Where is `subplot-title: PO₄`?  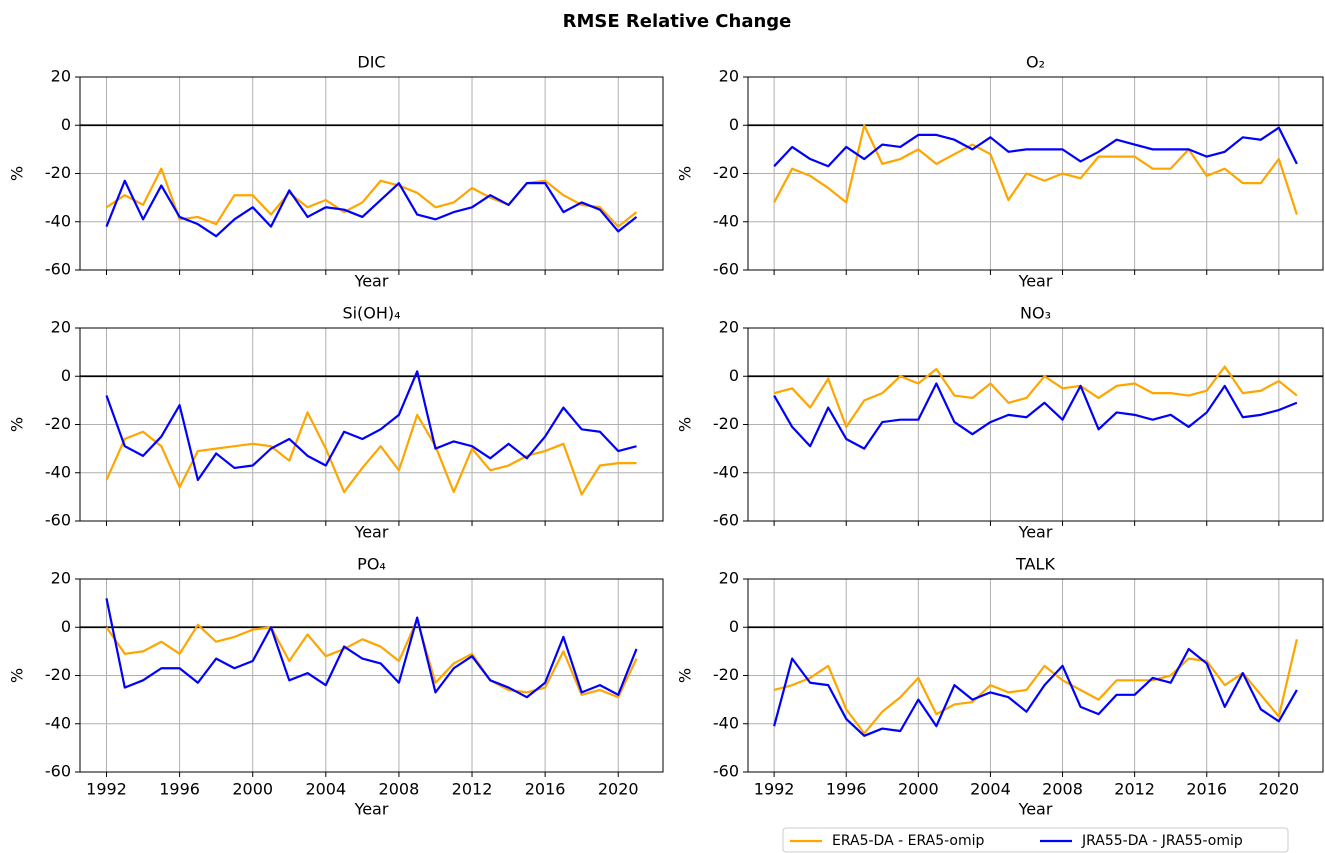
subplot-title: PO₄ is located at coordinates (371, 564).